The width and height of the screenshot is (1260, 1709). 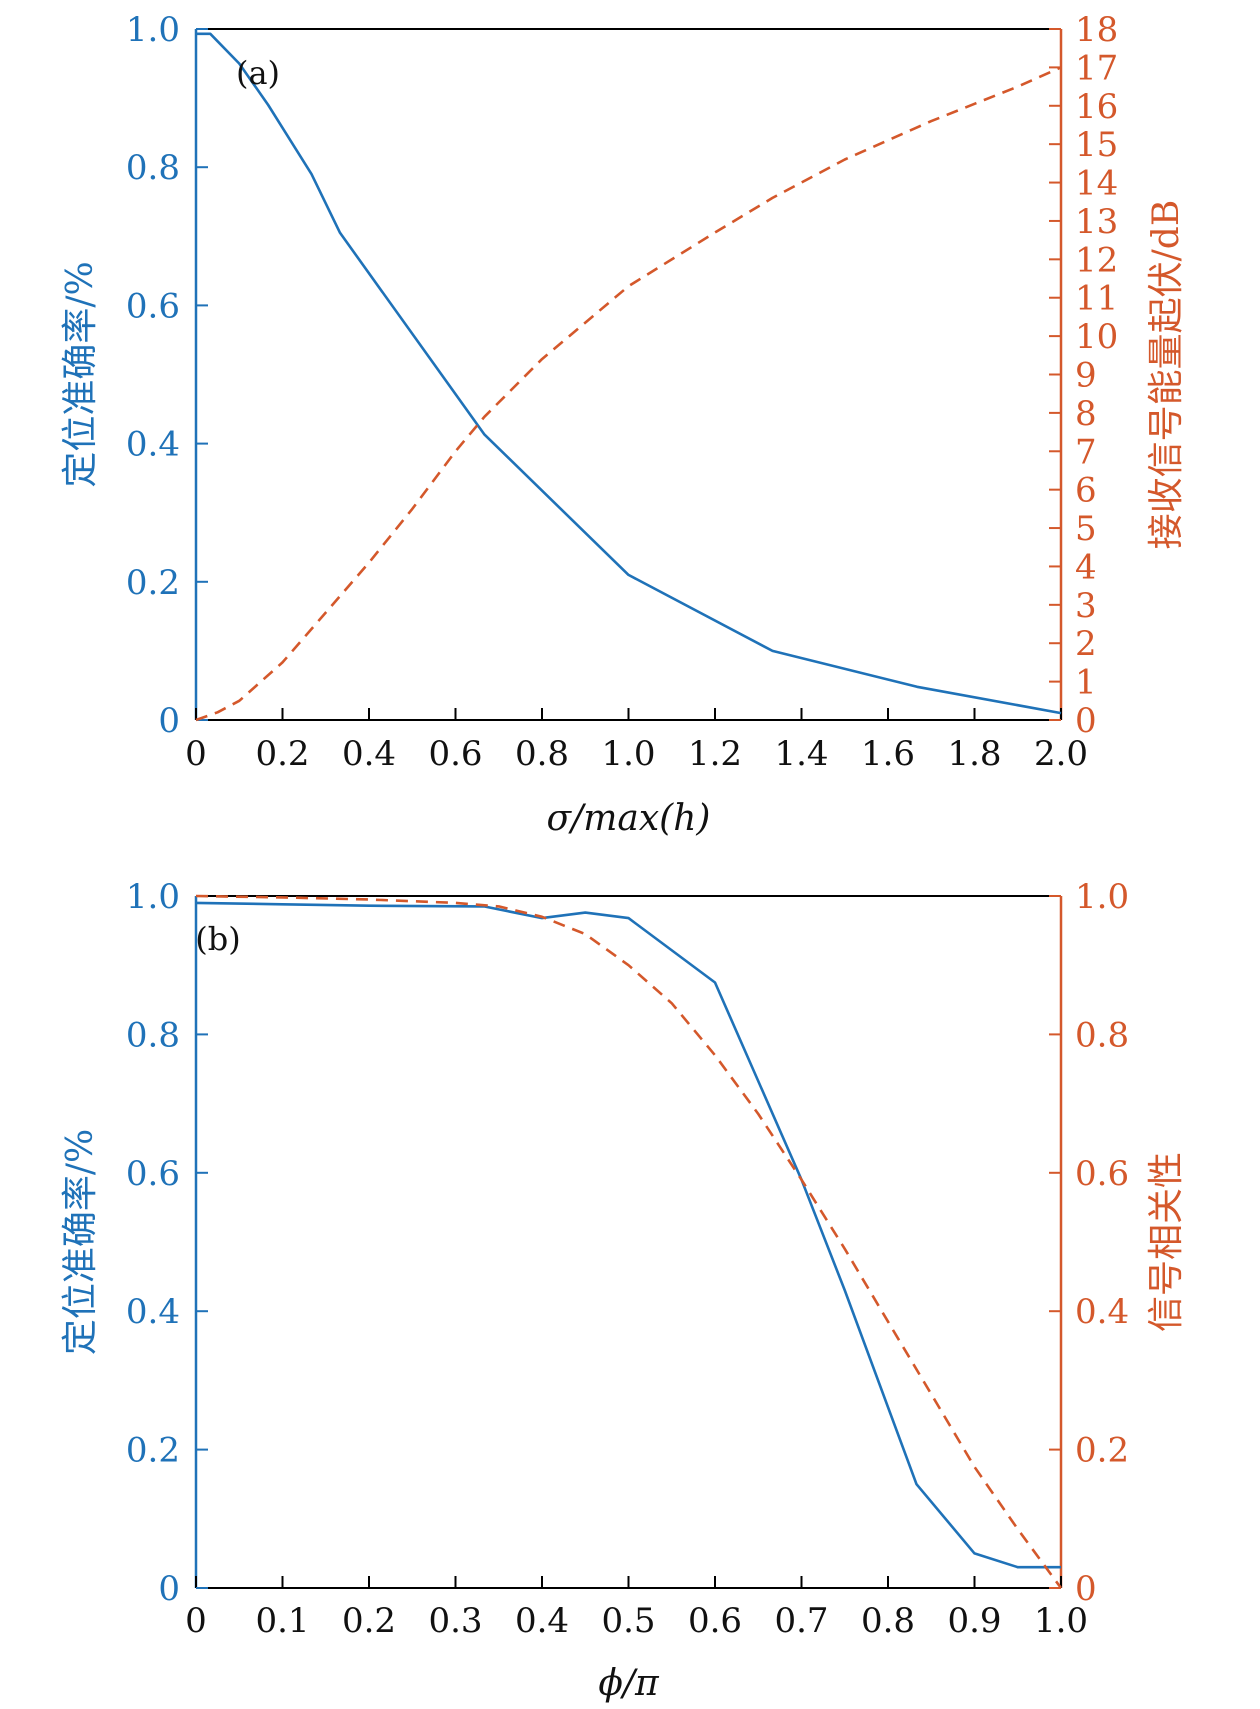 I want to click on x-tick-label: 2.0, so click(x=1061, y=754).